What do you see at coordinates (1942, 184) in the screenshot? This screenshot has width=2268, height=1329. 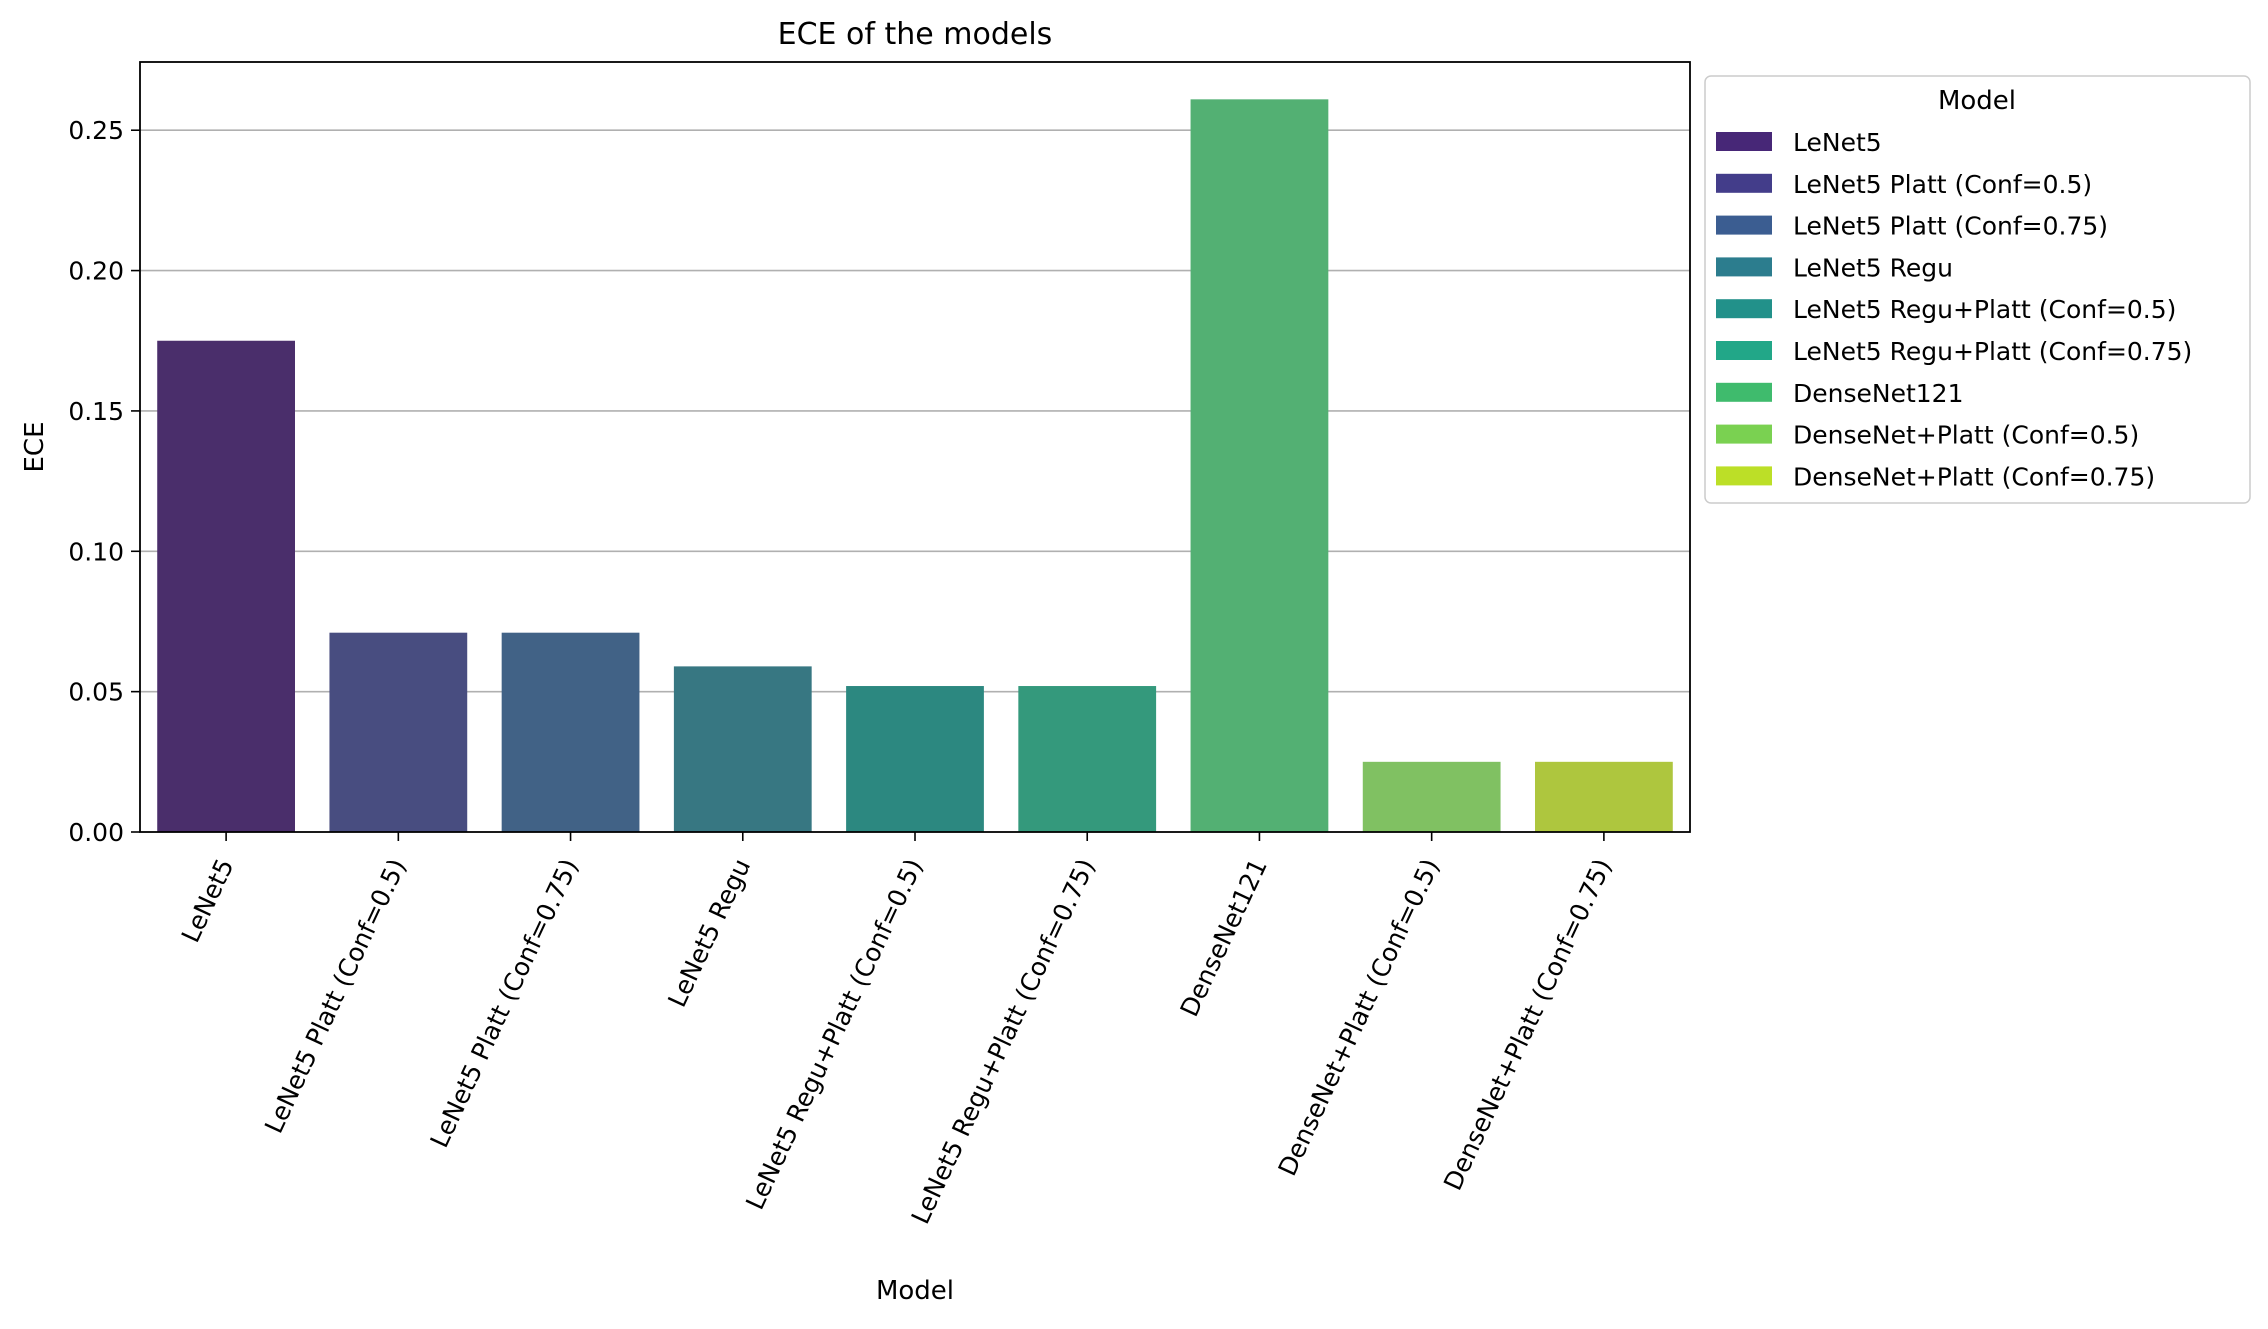 I see `legend-entry-label: LeNet5 Platt (Conf=0.5)` at bounding box center [1942, 184].